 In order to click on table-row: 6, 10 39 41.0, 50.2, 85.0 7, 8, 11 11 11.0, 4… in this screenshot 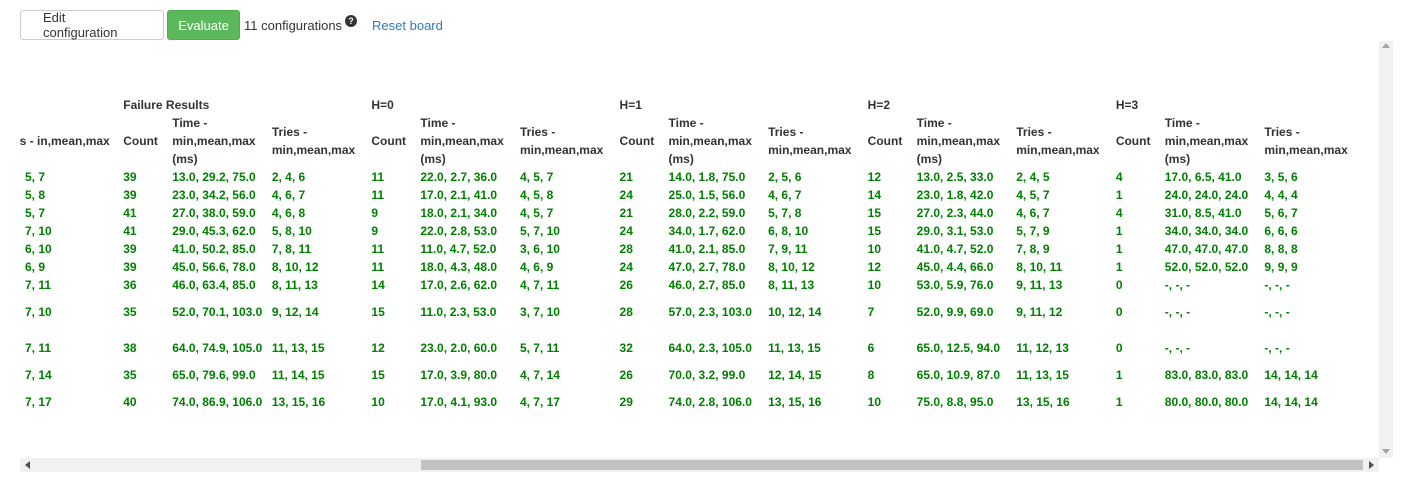, I will do `click(689, 249)`.